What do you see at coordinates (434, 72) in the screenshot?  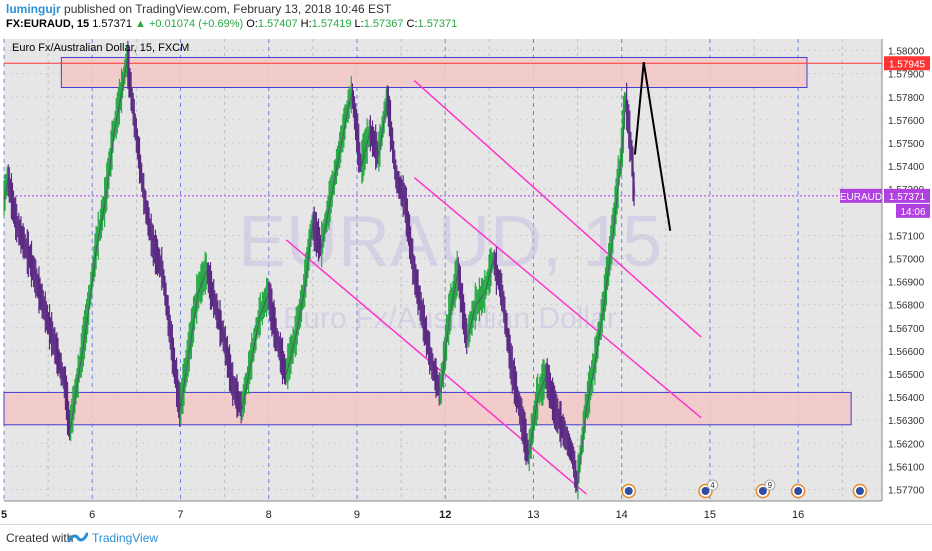 I see `supply-zone` at bounding box center [434, 72].